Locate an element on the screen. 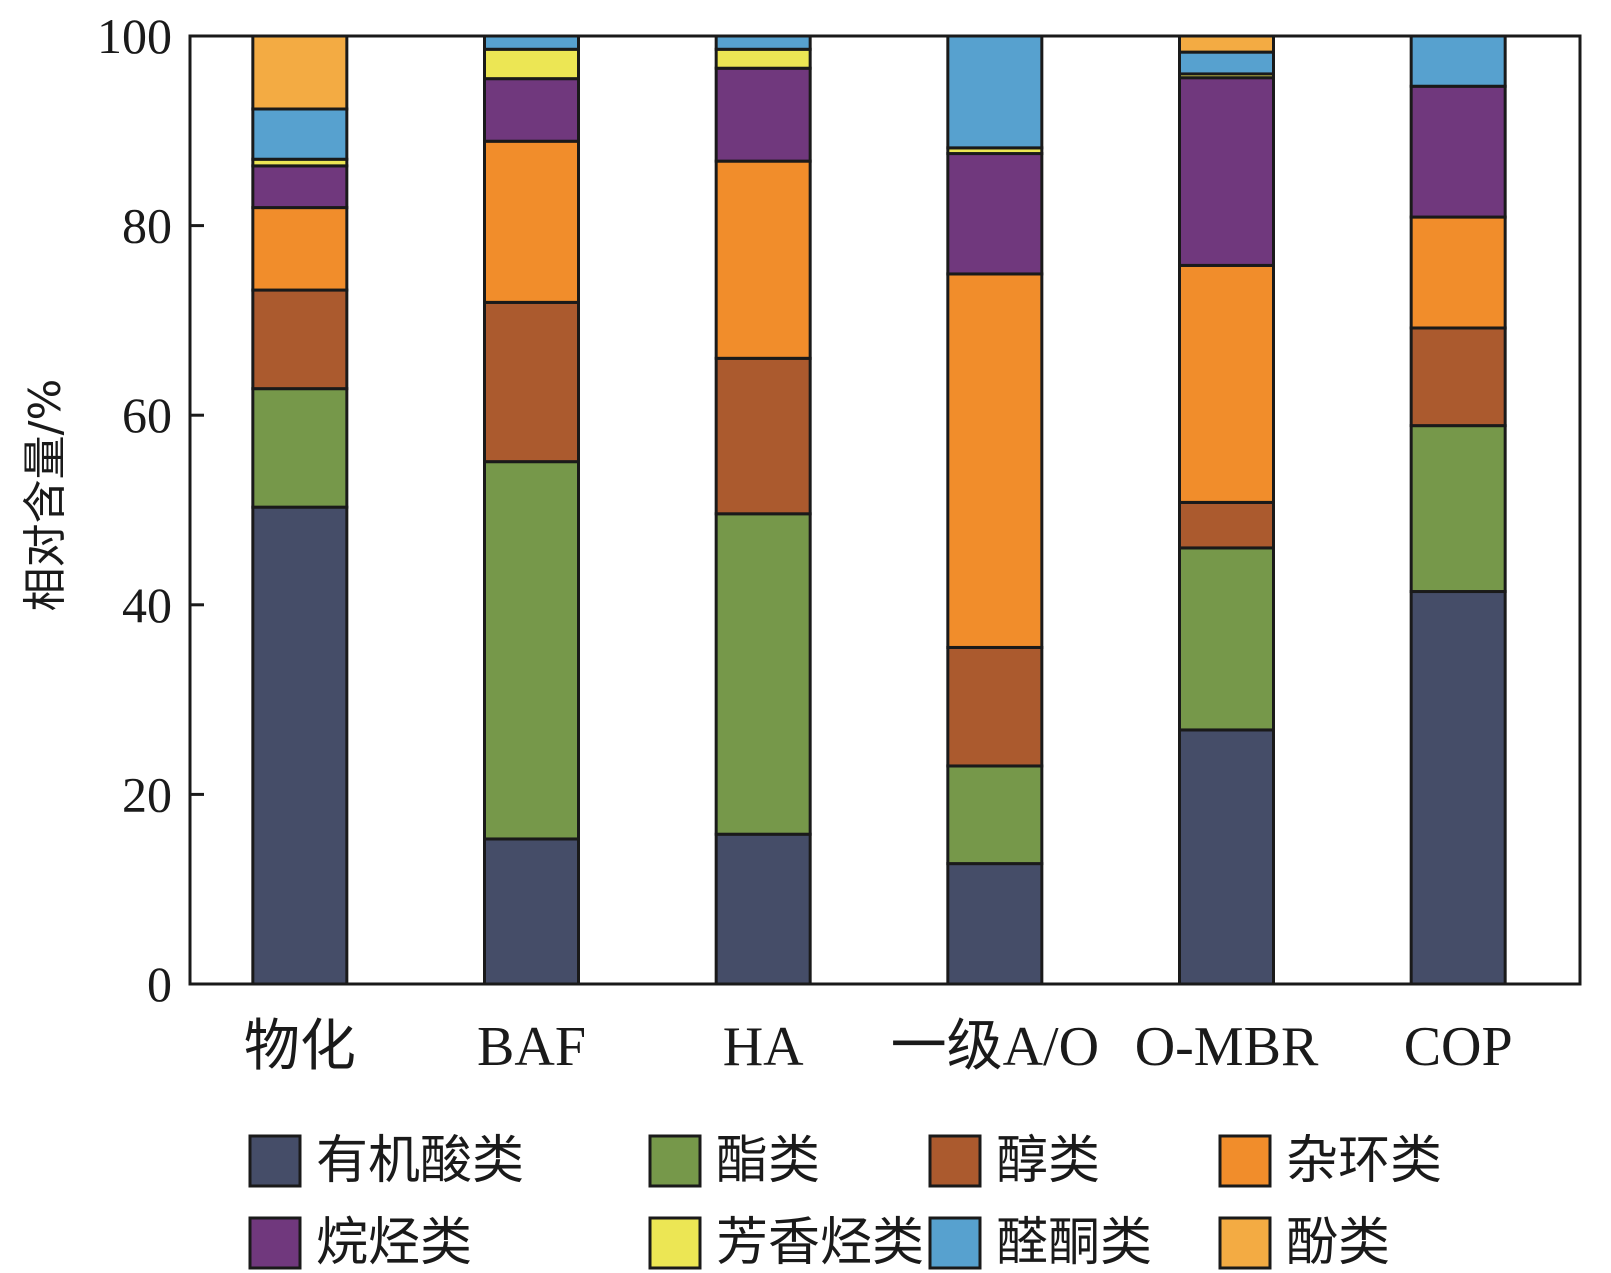  legend-label: 有机酸类 is located at coordinates (420, 1161).